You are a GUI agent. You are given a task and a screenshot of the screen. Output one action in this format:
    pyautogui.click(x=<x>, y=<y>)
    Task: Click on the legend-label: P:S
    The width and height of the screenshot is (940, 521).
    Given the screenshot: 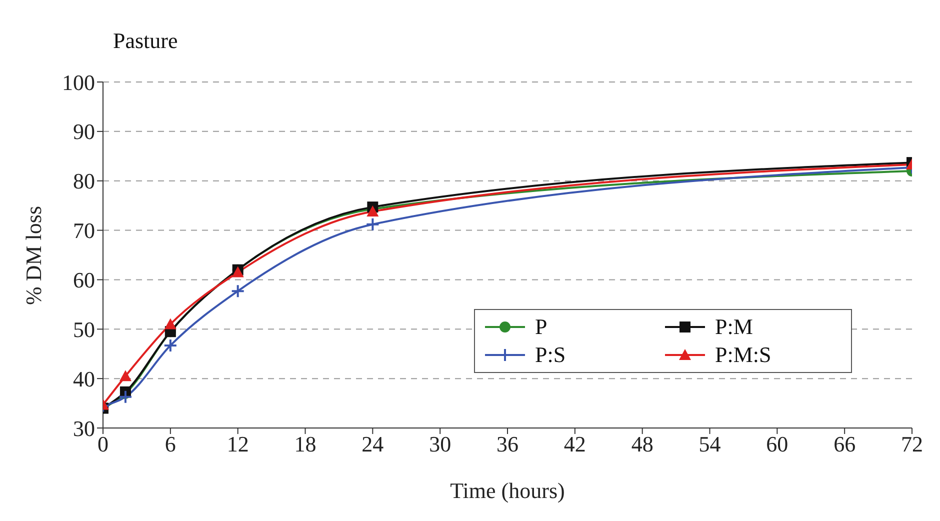 What is the action you would take?
    pyautogui.click(x=550, y=355)
    